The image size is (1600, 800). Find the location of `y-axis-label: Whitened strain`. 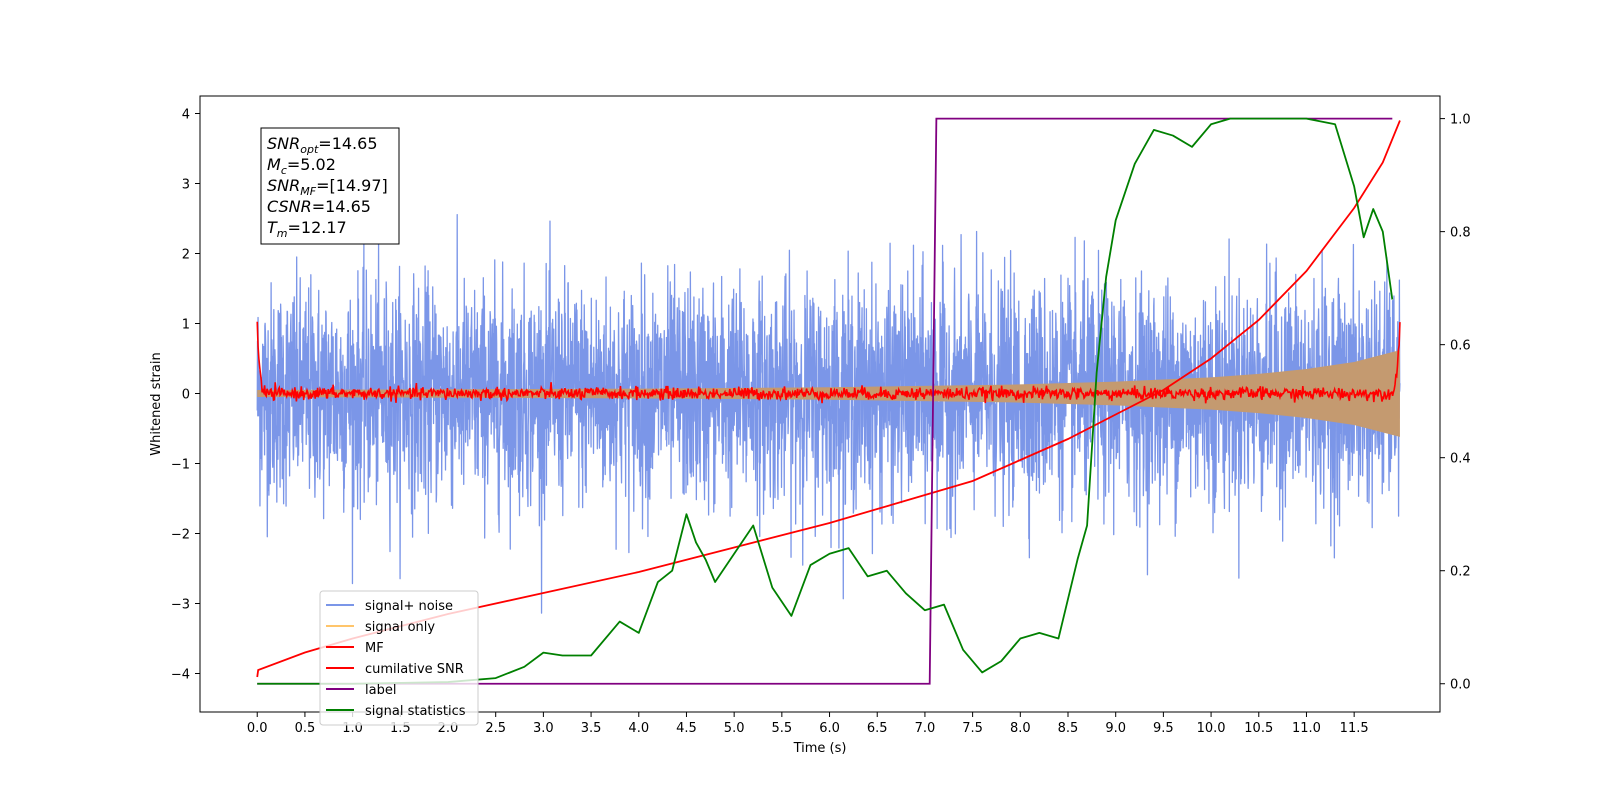

y-axis-label: Whitened strain is located at coordinates (156, 403).